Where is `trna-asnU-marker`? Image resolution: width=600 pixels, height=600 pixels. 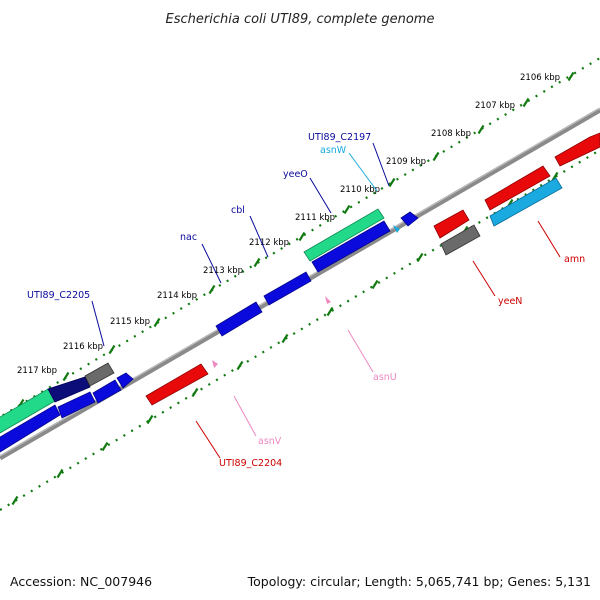 trna-asnU-marker is located at coordinates (328, 300).